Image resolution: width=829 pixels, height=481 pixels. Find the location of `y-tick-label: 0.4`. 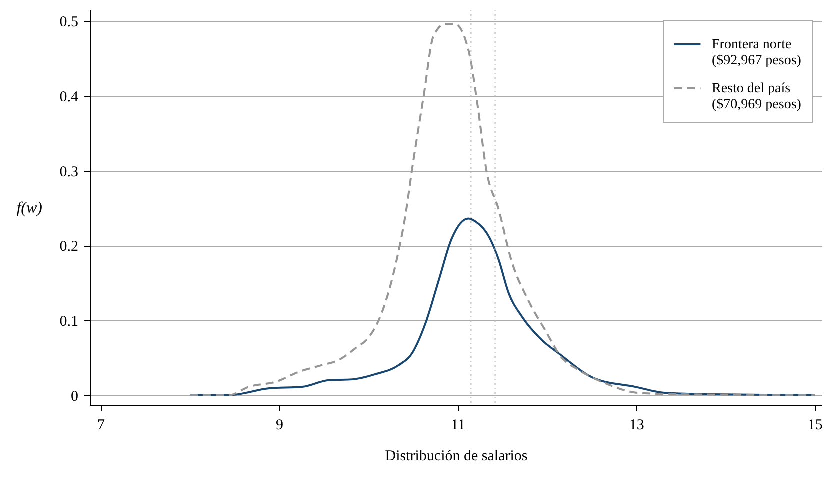

y-tick-label: 0.4 is located at coordinates (69, 98).